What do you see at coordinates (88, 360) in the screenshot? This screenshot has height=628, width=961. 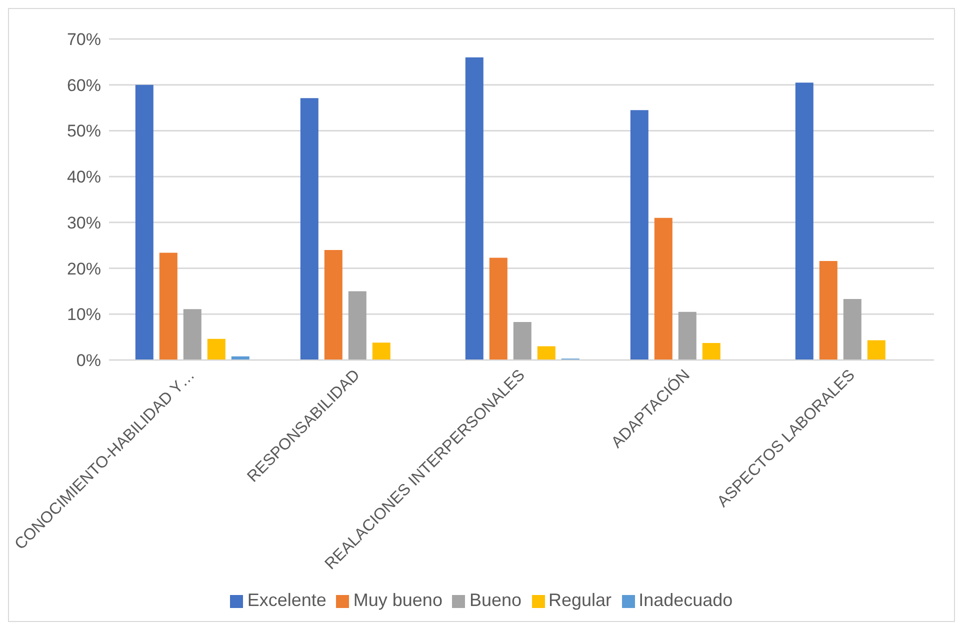 I see `y-tick-label: 0%` at bounding box center [88, 360].